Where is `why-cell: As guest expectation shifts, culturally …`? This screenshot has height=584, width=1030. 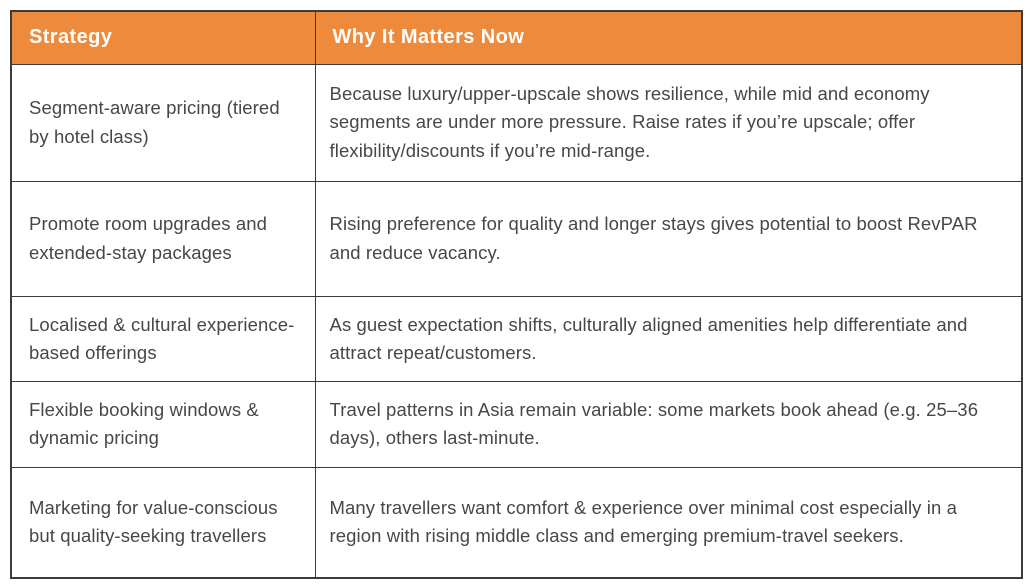
why-cell: As guest expectation shifts, culturally … is located at coordinates (668, 339).